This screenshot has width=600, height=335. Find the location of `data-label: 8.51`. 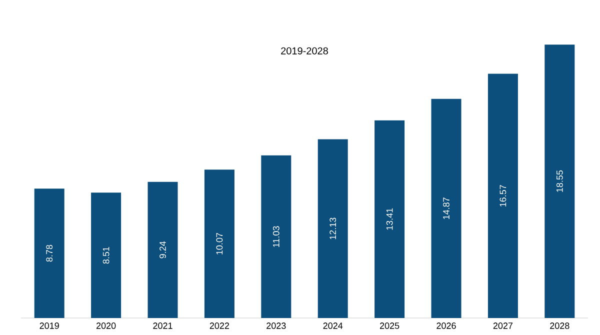

data-label: 8.51 is located at coordinates (106, 255).